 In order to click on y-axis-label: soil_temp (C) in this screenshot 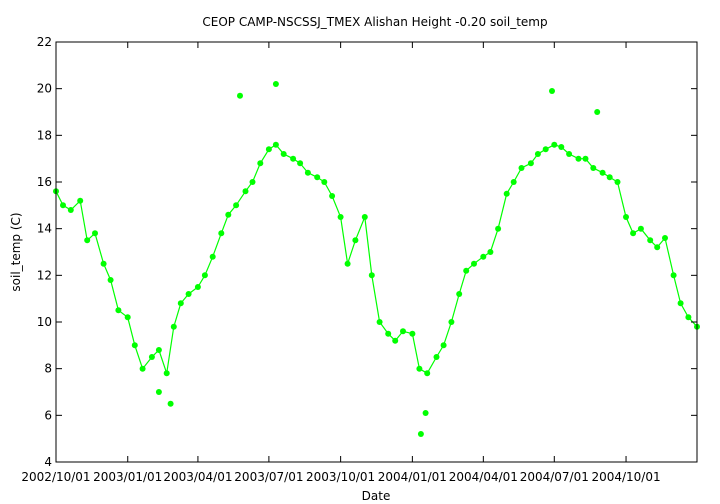, I will do `click(16, 251)`.